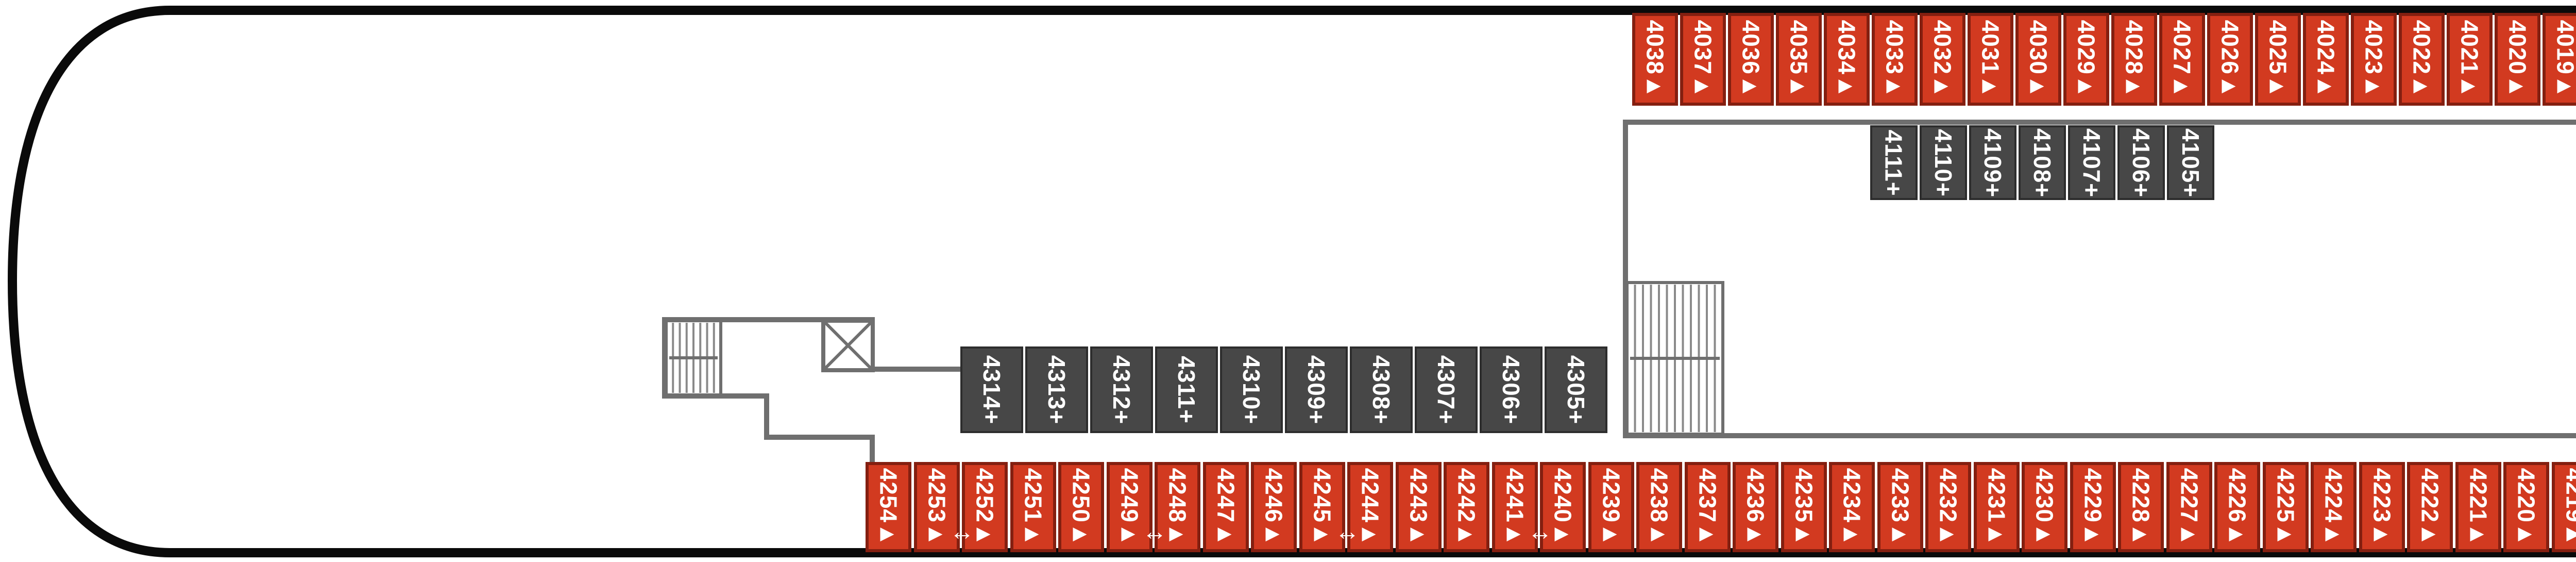 The height and width of the screenshot is (562, 2576). What do you see at coordinates (1252, 389) in the screenshot?
I see `cabin-4310: 4310+` at bounding box center [1252, 389].